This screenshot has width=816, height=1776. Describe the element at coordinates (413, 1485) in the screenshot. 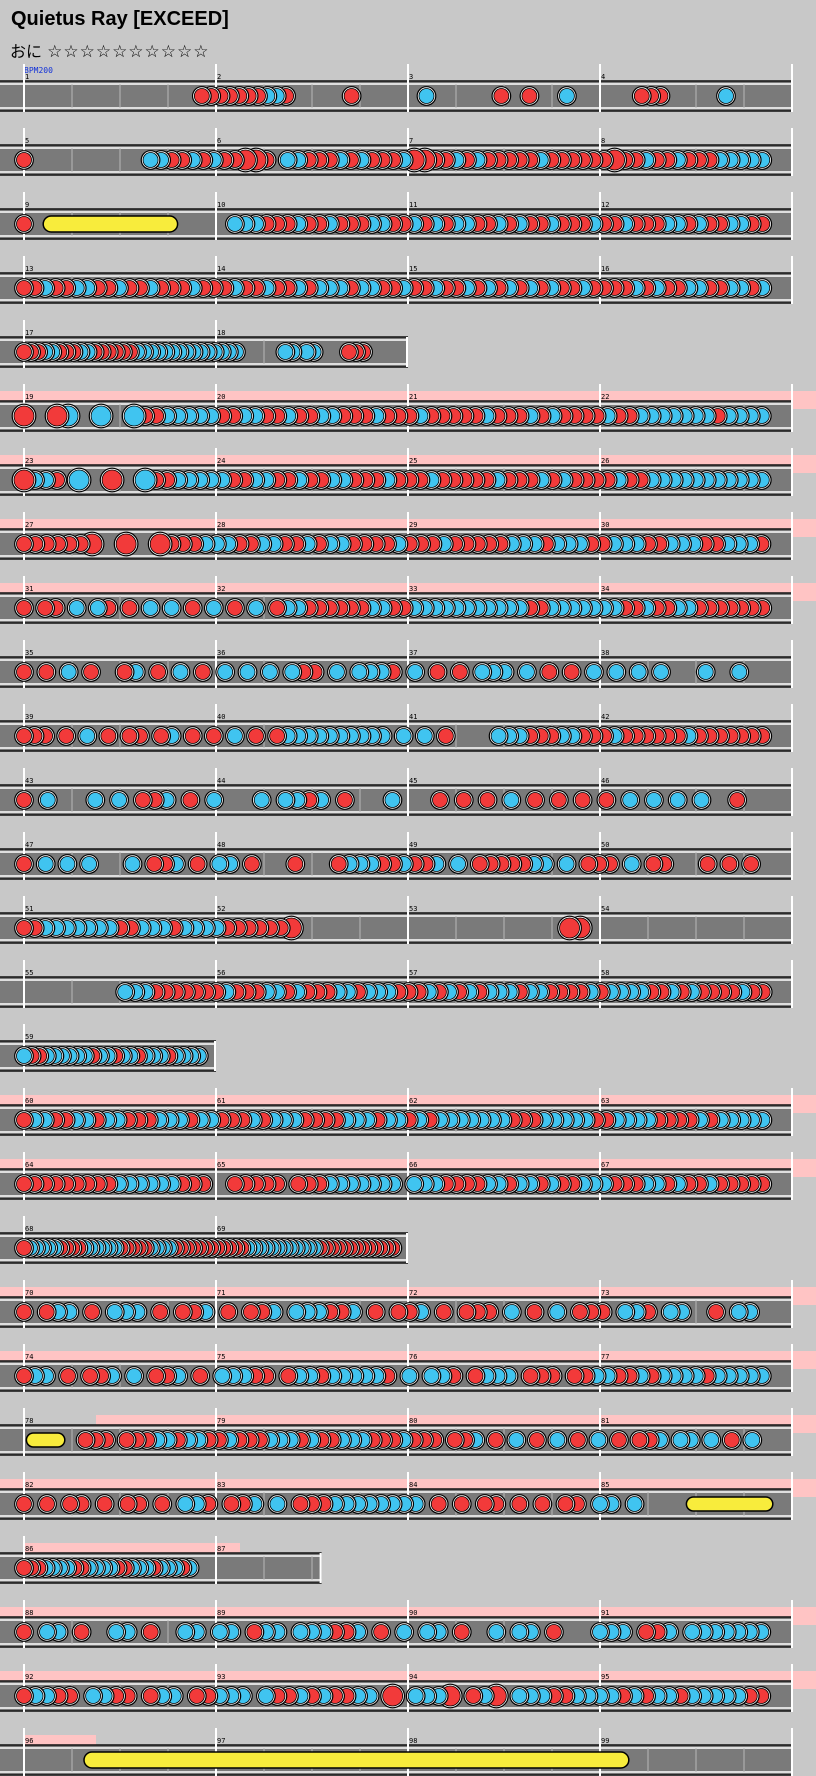

I see `measure-number: 84` at that location.